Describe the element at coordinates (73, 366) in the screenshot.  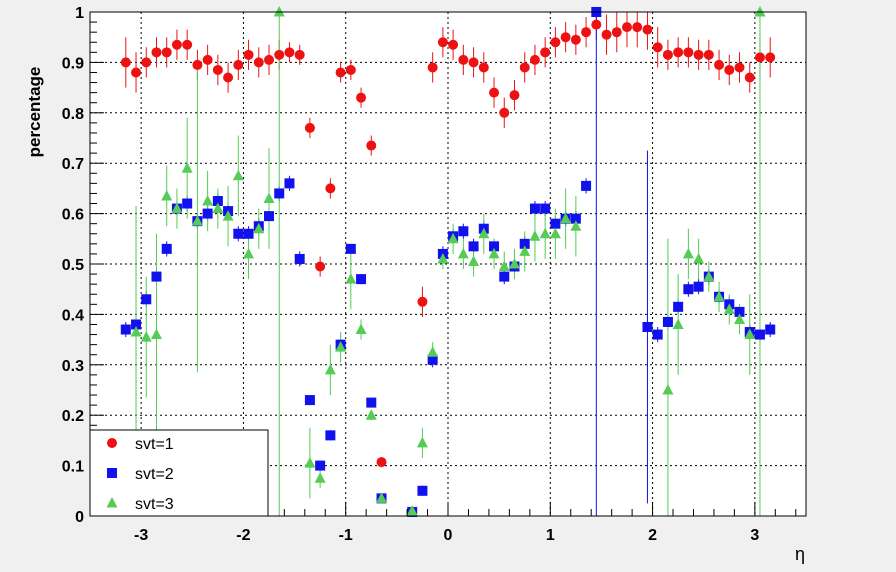
I see `y-tick-label: 0.3` at that location.